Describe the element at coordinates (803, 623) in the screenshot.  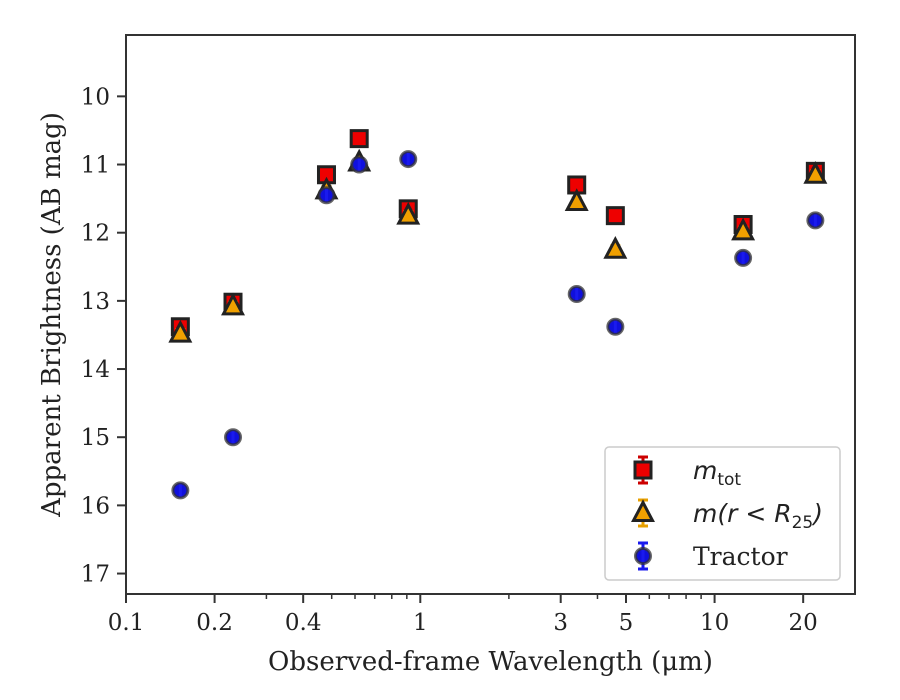
I see `x-tick-label: 20` at that location.